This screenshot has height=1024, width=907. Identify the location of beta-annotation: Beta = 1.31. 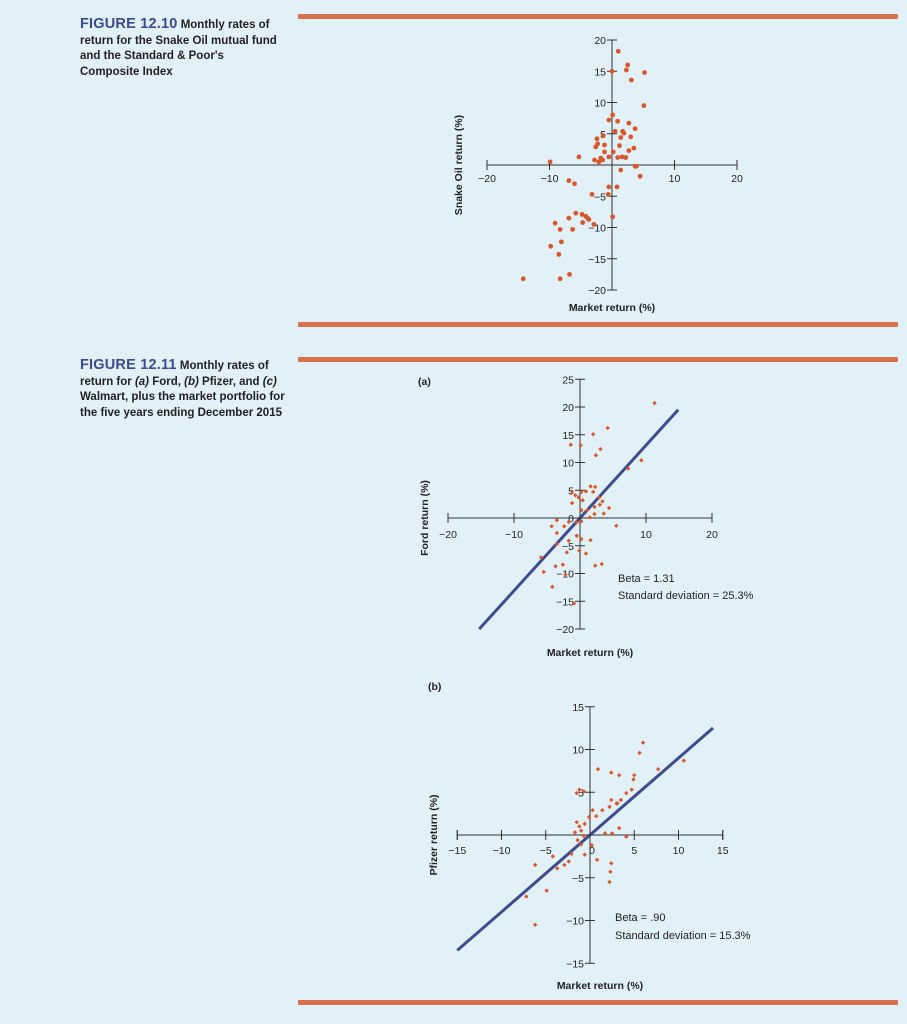
(646, 579).